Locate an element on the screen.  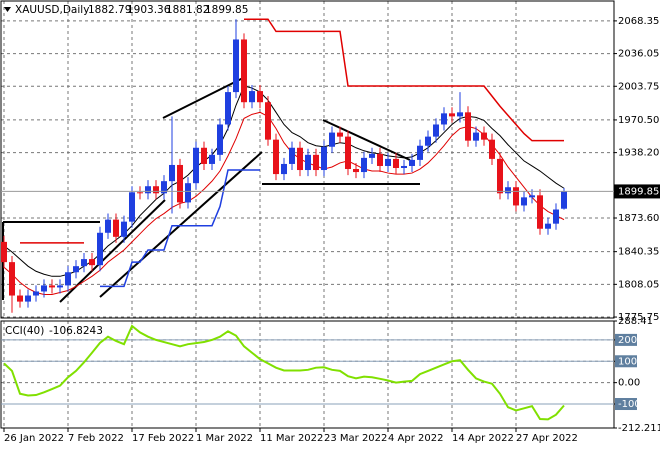
last-price-box is located at coordinates (637, 191).